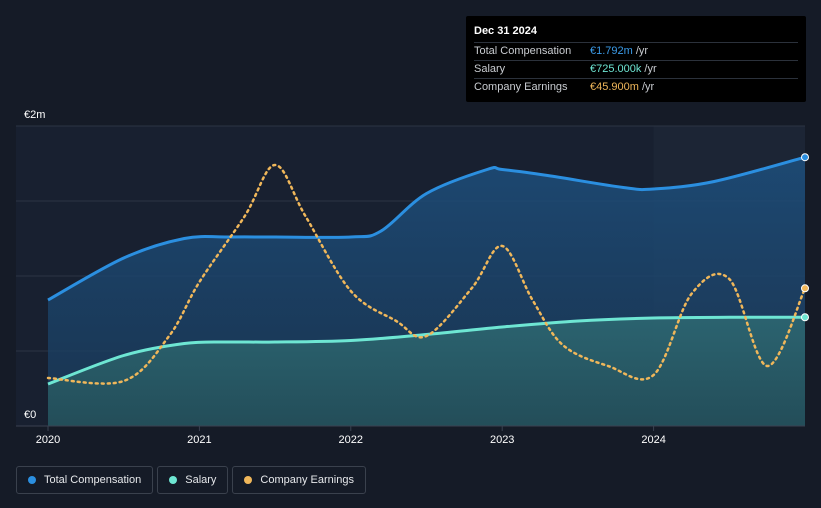  I want to click on y-tick-label-top: €2m, so click(34, 115).